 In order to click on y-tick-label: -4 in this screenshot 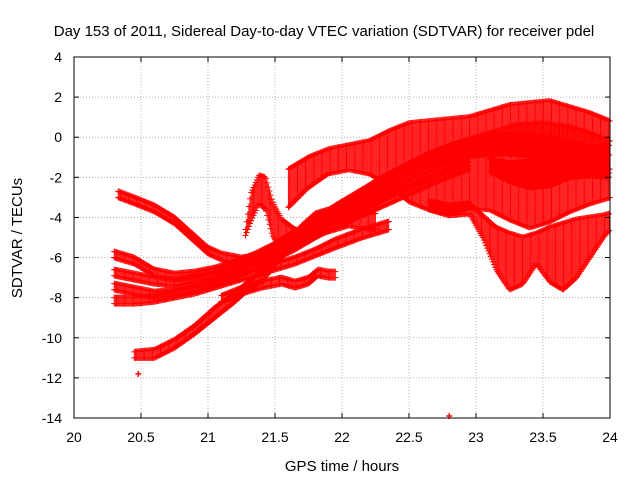, I will do `click(56, 217)`.